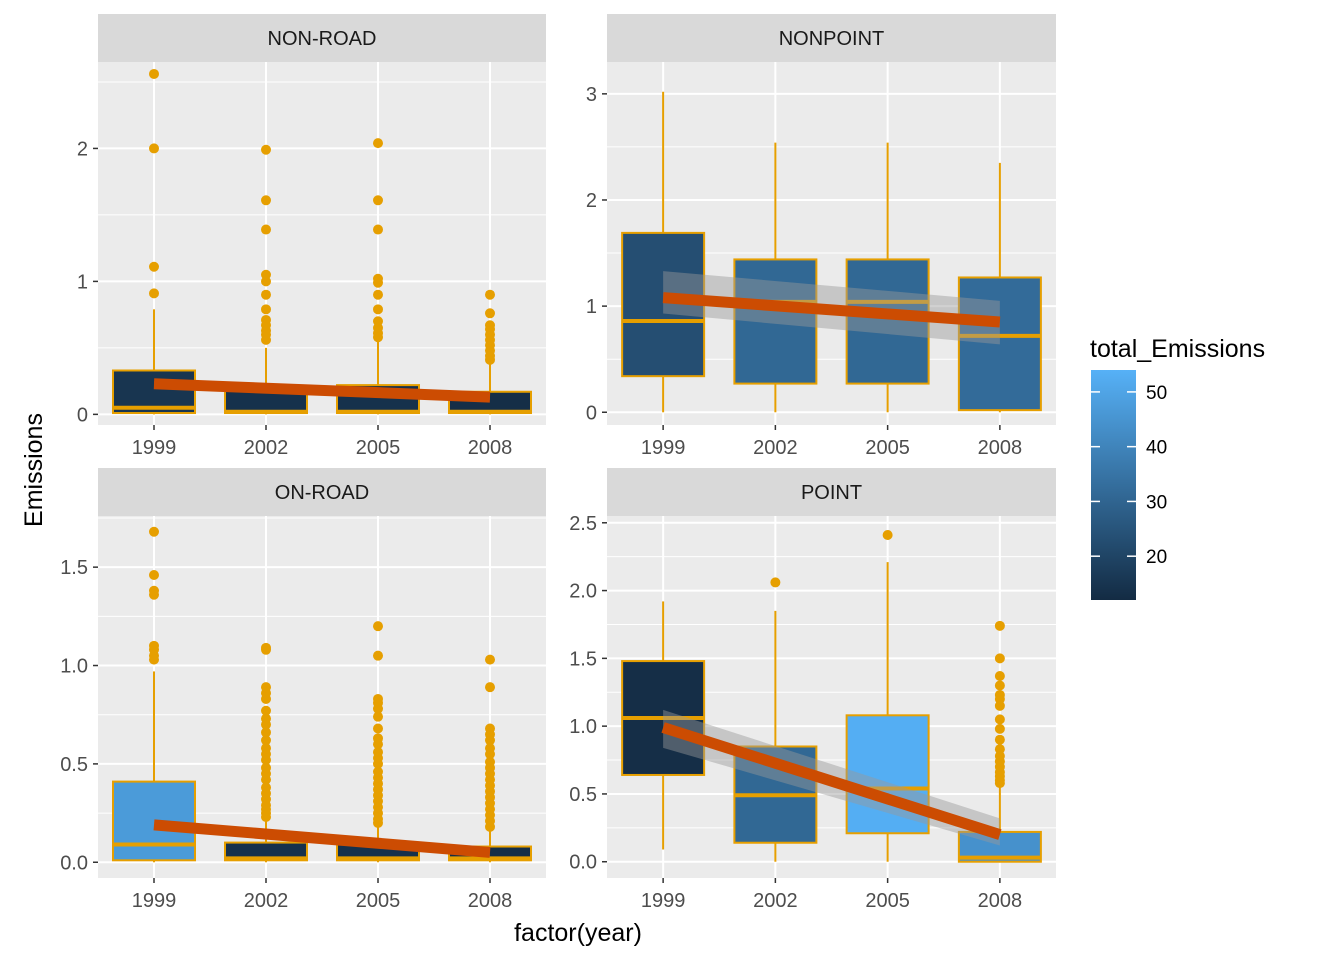 The height and width of the screenshot is (960, 1344). What do you see at coordinates (583, 727) in the screenshot?
I see `y-tick-label: 1.0` at bounding box center [583, 727].